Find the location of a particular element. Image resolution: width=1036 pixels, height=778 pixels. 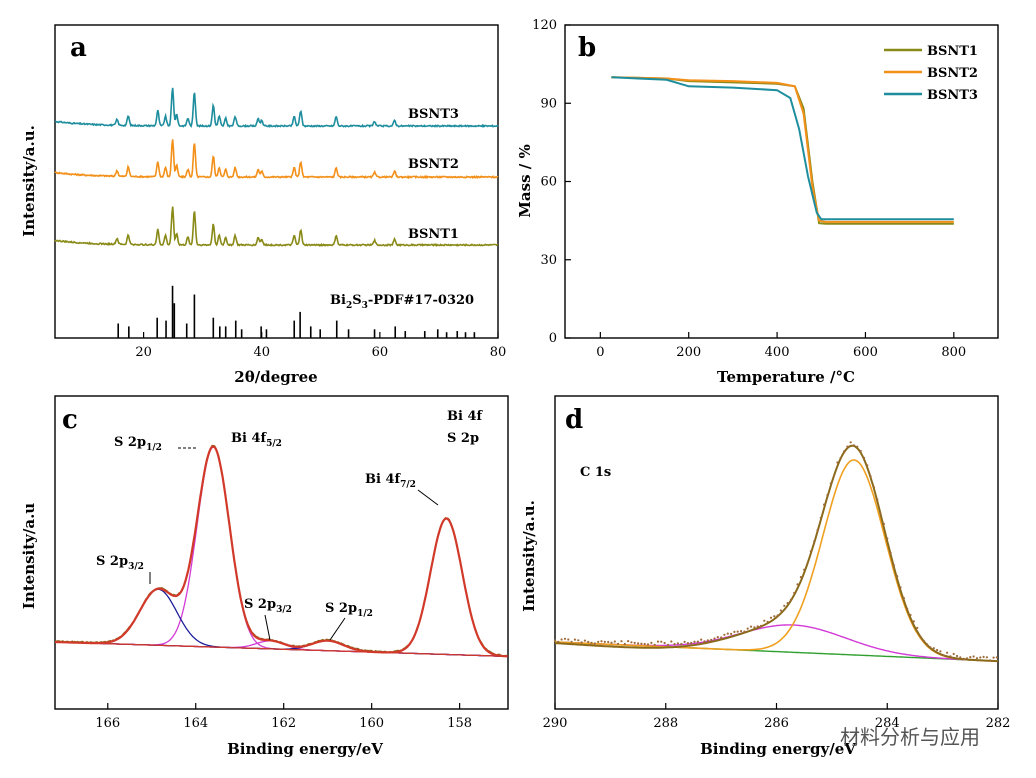

s2p-component-a is located at coordinates (281, 623).